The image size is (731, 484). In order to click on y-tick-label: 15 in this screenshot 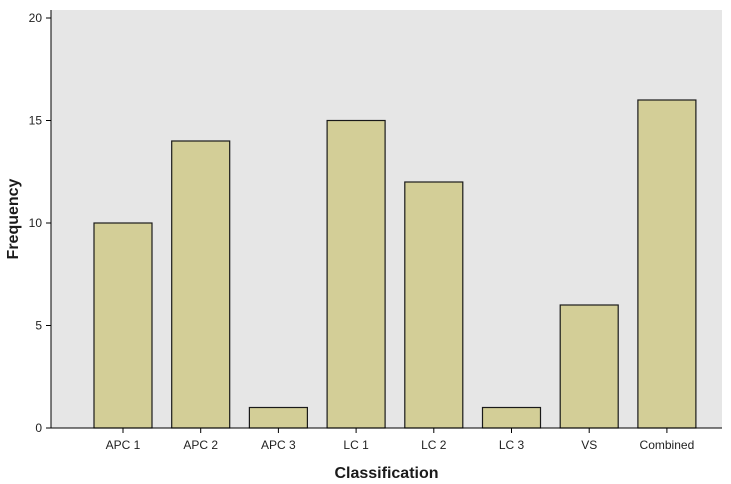, I will do `click(36, 121)`.